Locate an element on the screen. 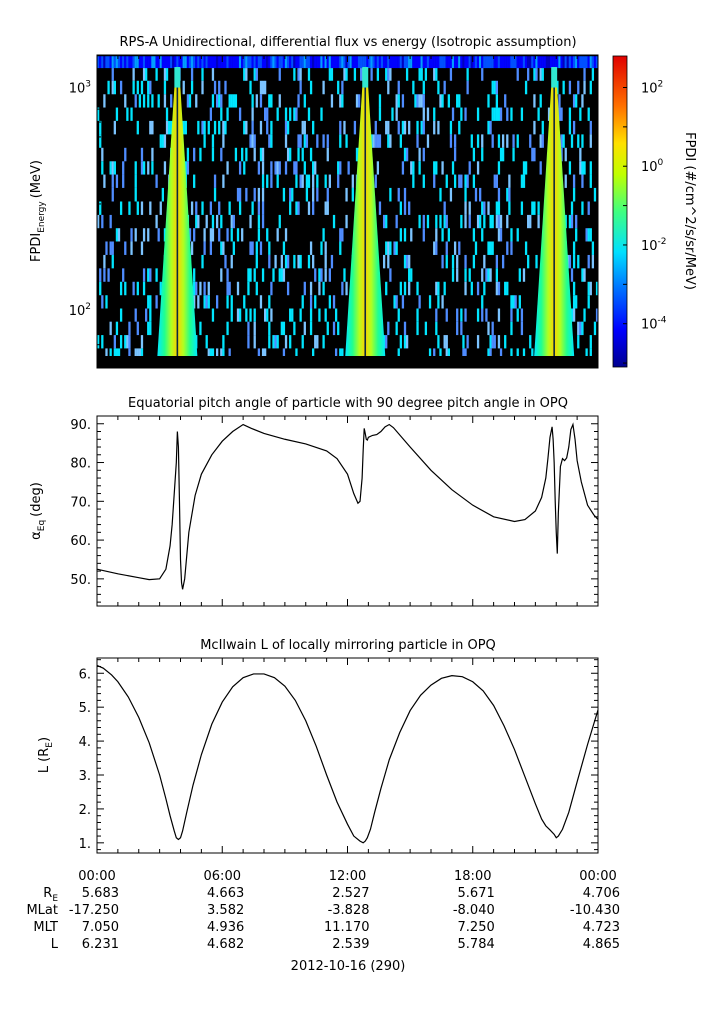  belt-pass-high-energy is located at coordinates (554, 77).